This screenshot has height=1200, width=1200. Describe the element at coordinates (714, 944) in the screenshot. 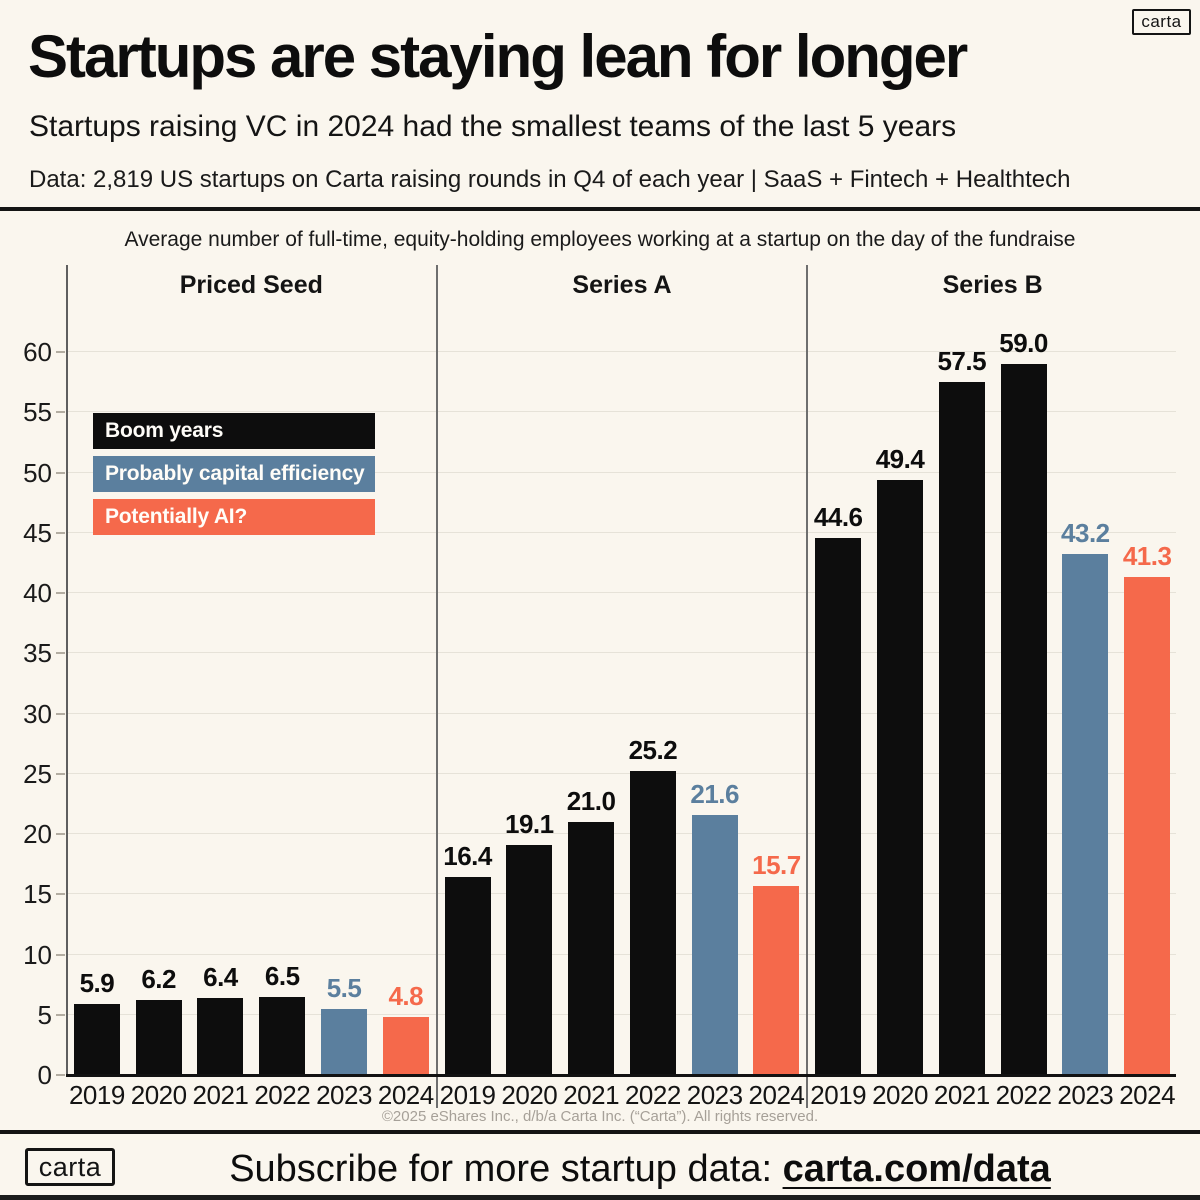

I see `bar-series-a-2023` at that location.